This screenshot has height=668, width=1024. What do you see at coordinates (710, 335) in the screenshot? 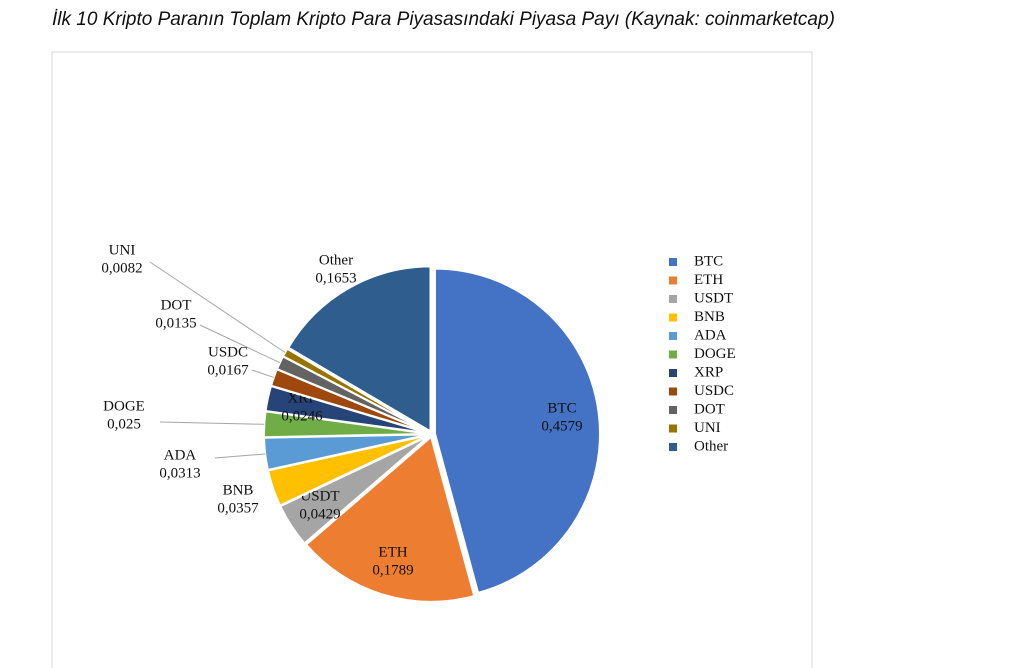
I see `legend-label: ADA` at bounding box center [710, 335].